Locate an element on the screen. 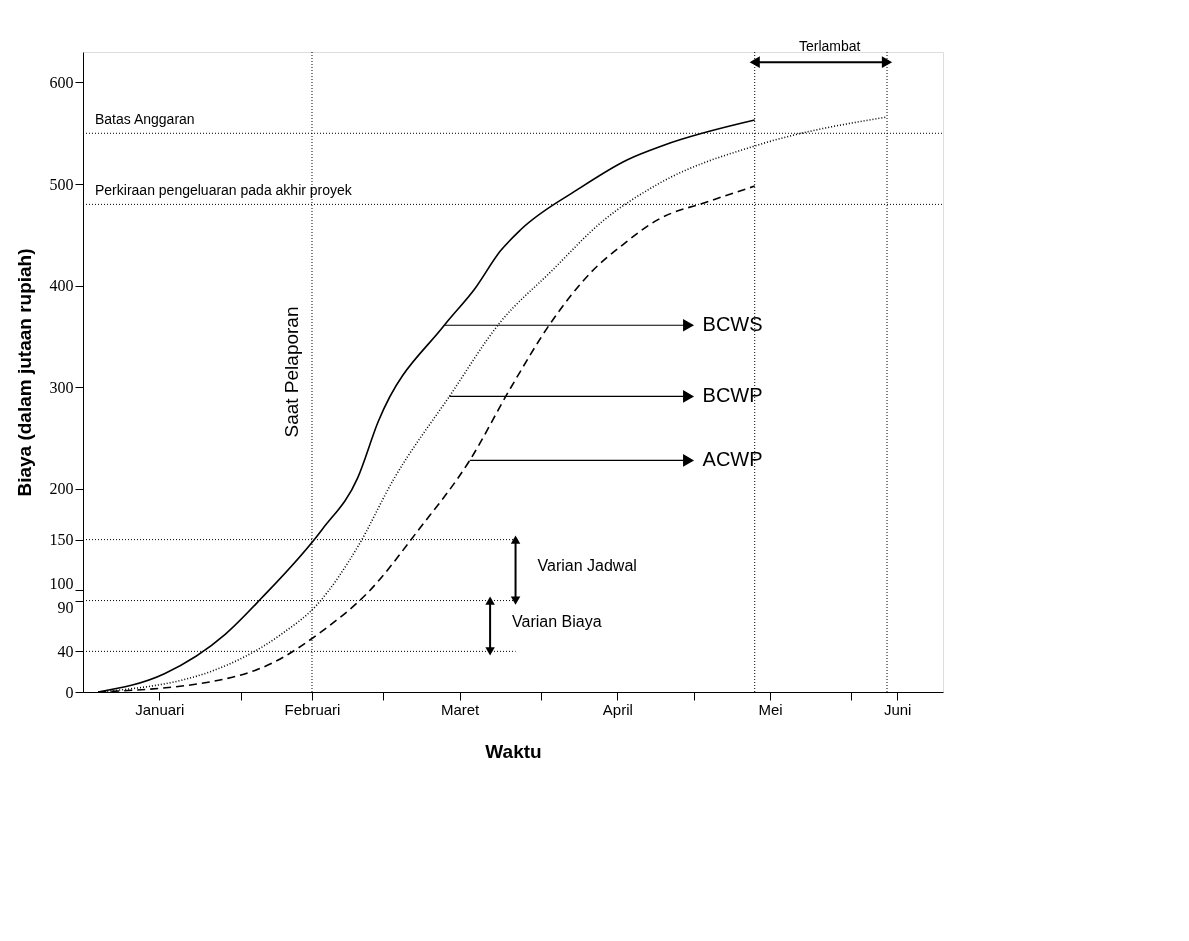 This screenshot has width=1189, height=941. y-tick-label: 90 is located at coordinates (65, 608).